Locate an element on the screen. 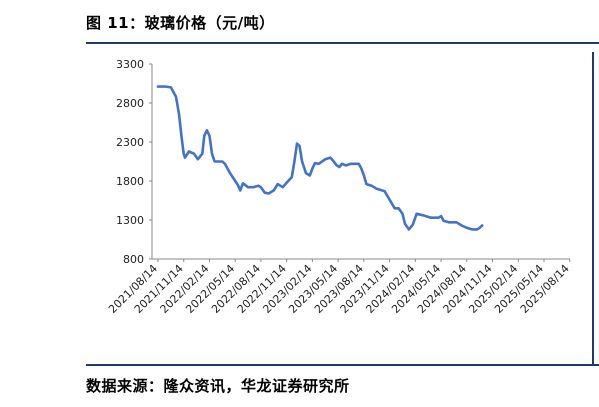  y-tick-label: 2300 is located at coordinates (130, 142).